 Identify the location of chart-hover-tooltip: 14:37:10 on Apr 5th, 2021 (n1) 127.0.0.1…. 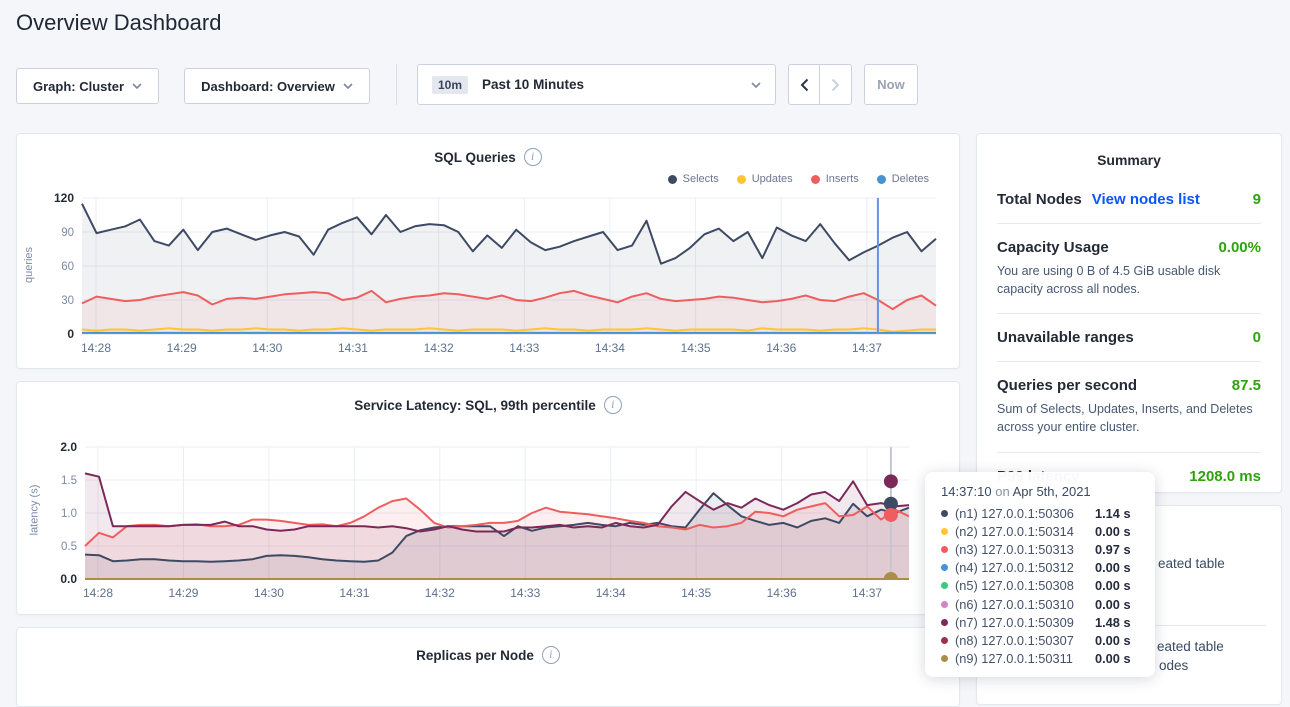
(1040, 574).